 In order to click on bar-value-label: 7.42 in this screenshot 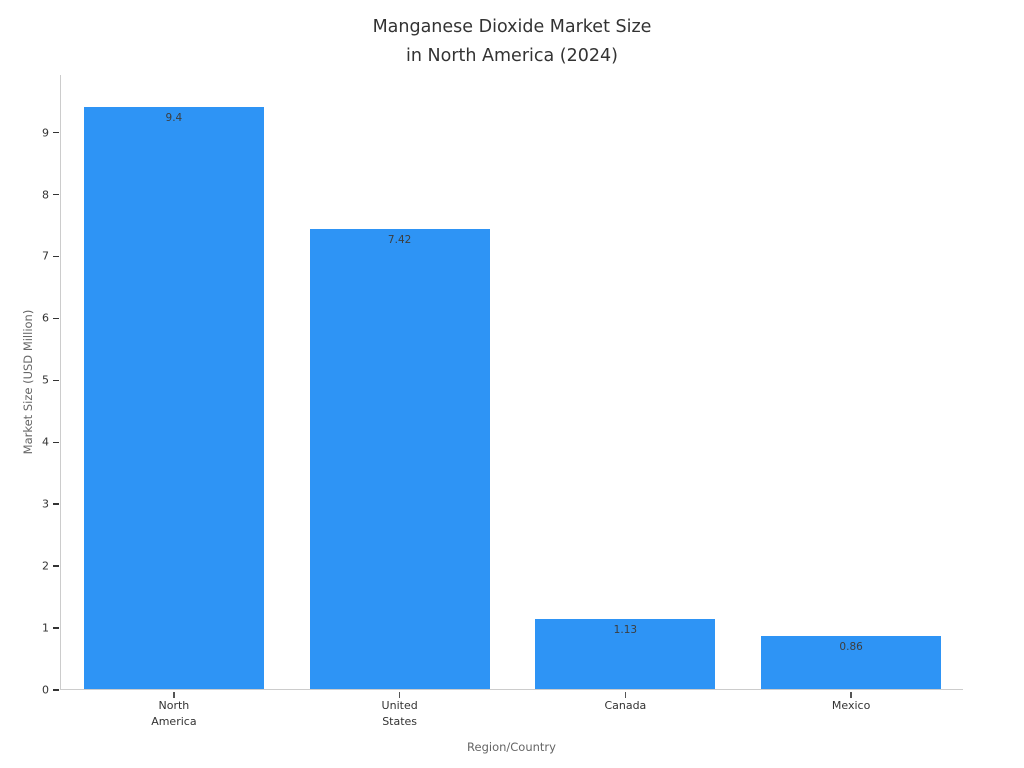, I will do `click(399, 240)`.